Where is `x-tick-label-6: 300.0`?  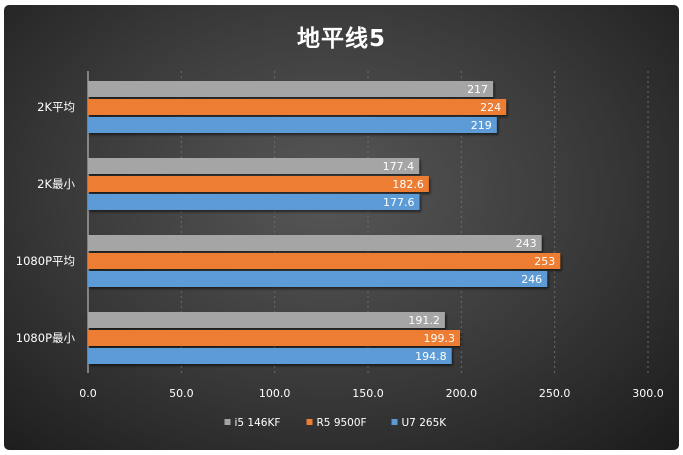
x-tick-label-6: 300.0 is located at coordinates (648, 393).